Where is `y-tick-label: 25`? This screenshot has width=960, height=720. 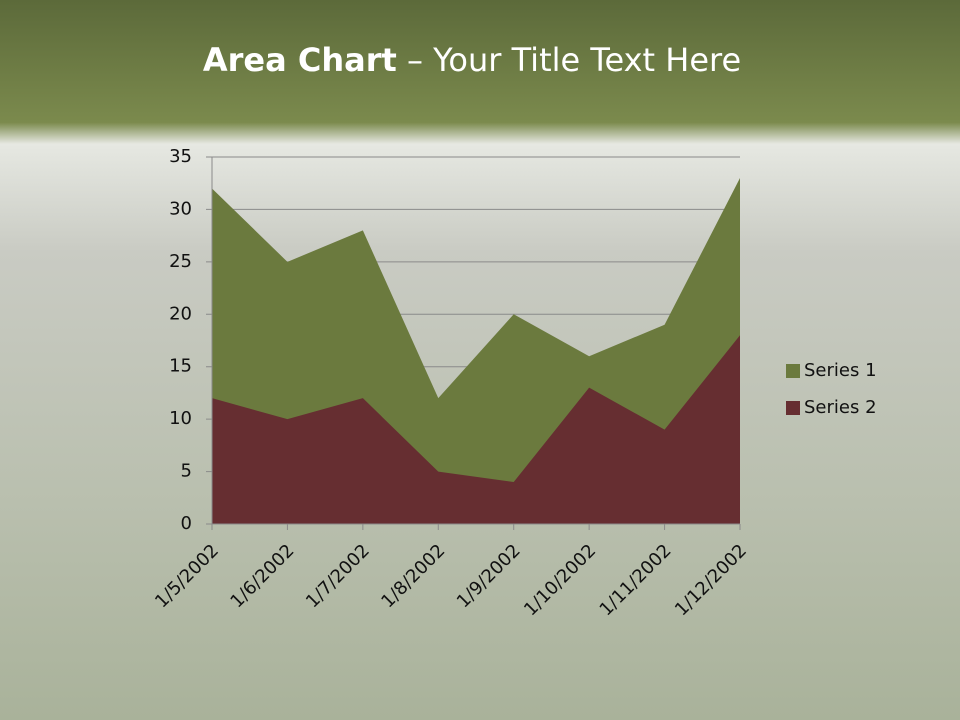 y-tick-label: 25 is located at coordinates (180, 261).